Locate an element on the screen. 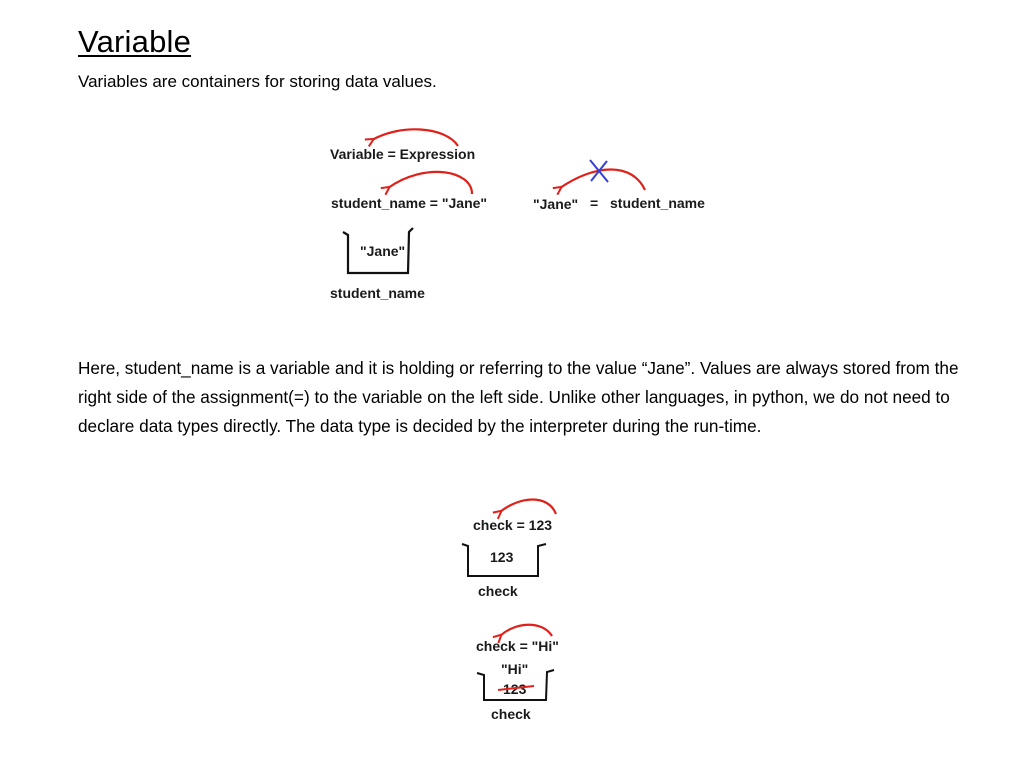 This screenshot has height=758, width=1031. diagram-wrong-direction: "Jane" = student_name is located at coordinates (619, 185).